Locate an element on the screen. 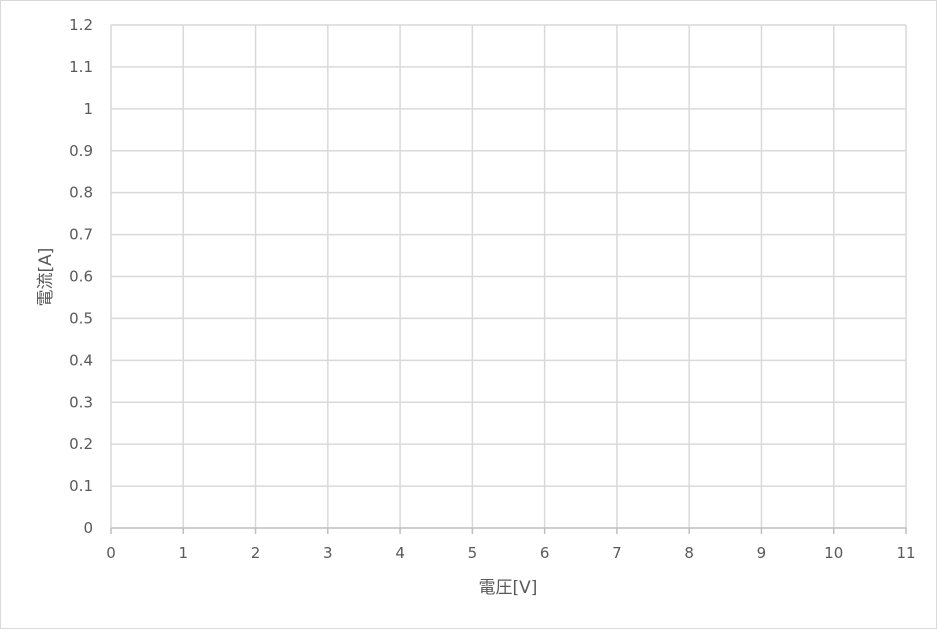  y-tick-labels: 0 0.1 0.2 0.3 0.4 0.5 0.6 0.7 0.8 0.9 1 1.1 1.2 is located at coordinates (81, 276).